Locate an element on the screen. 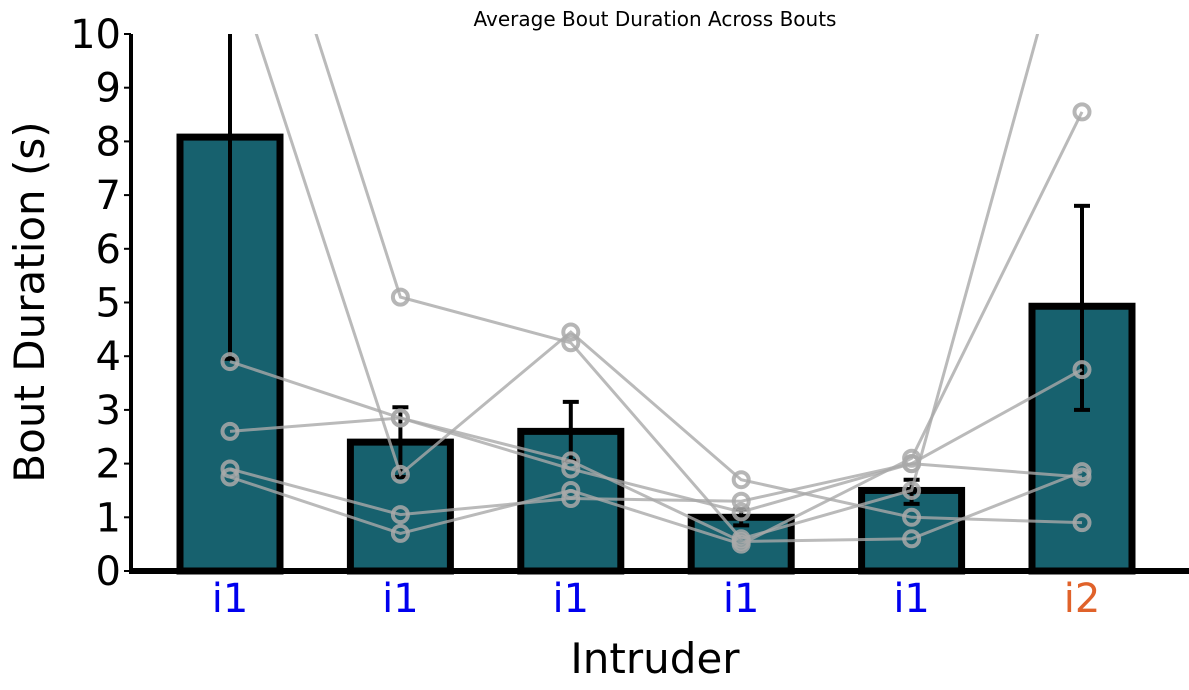 The height and width of the screenshot is (690, 1189). x-tick-label: i2 is located at coordinates (1082, 599).